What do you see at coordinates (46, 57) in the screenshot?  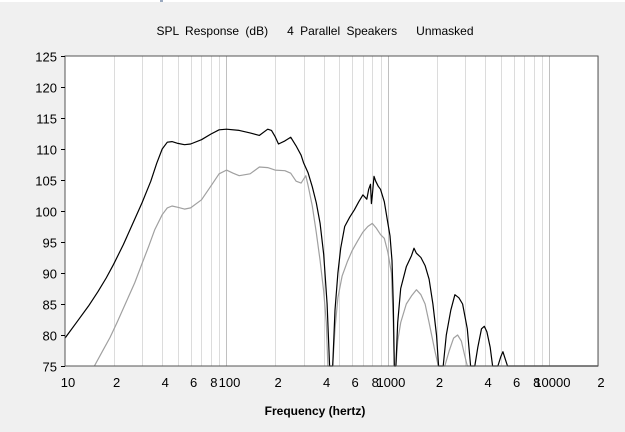 I see `y-tick-label: 125` at bounding box center [46, 57].